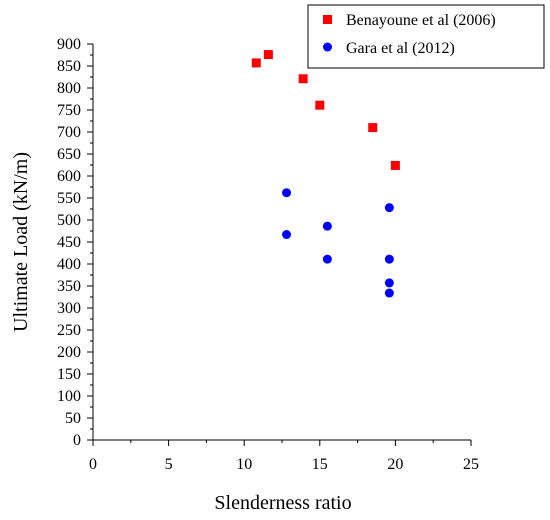 The image size is (550, 520). What do you see at coordinates (69, 352) in the screenshot?
I see `y-tick-label: 200` at bounding box center [69, 352].